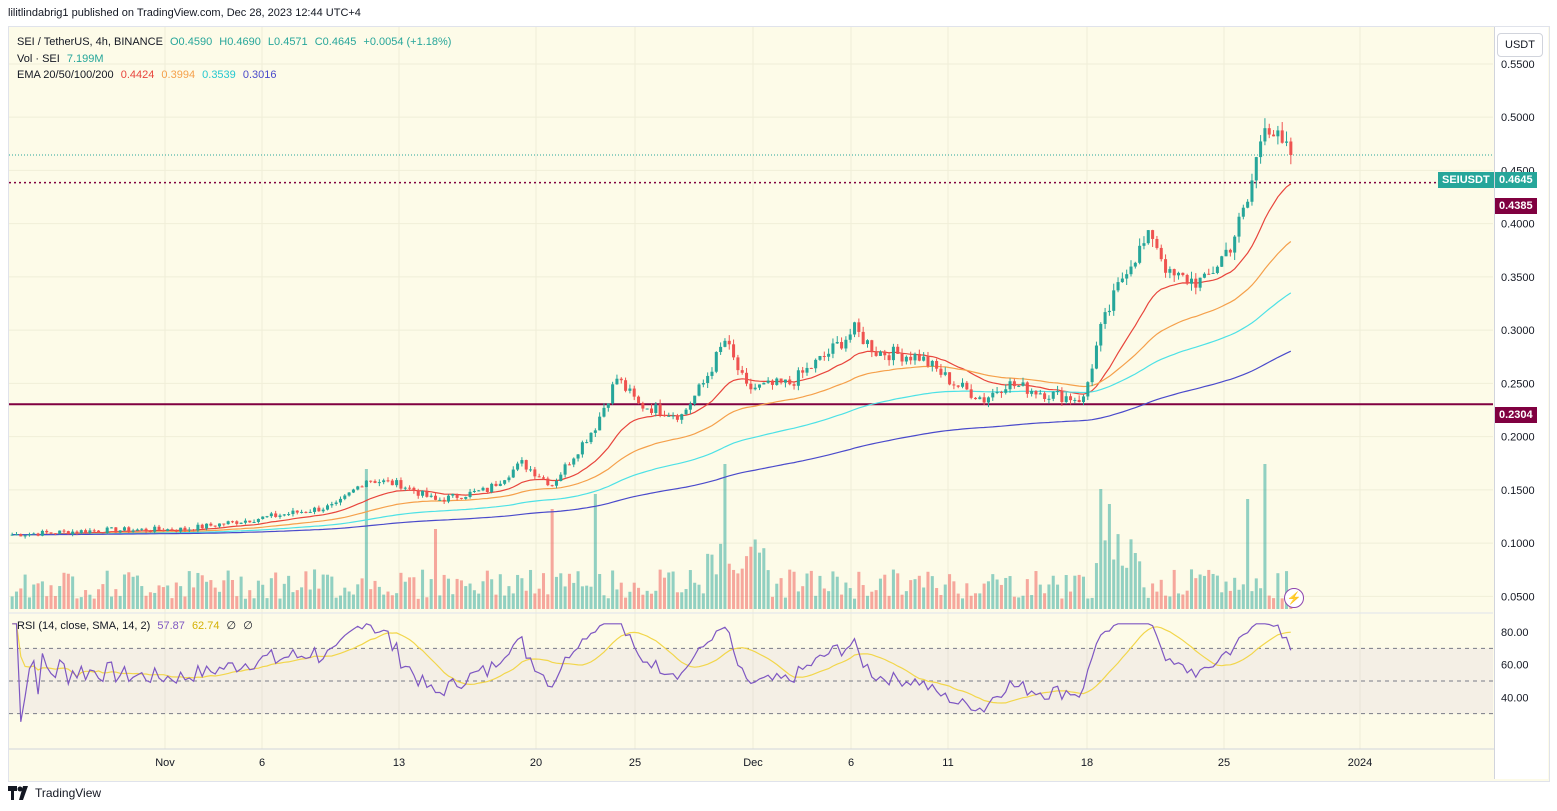  I want to click on change-value: +0.0054 (+1.18%), so click(407, 42).